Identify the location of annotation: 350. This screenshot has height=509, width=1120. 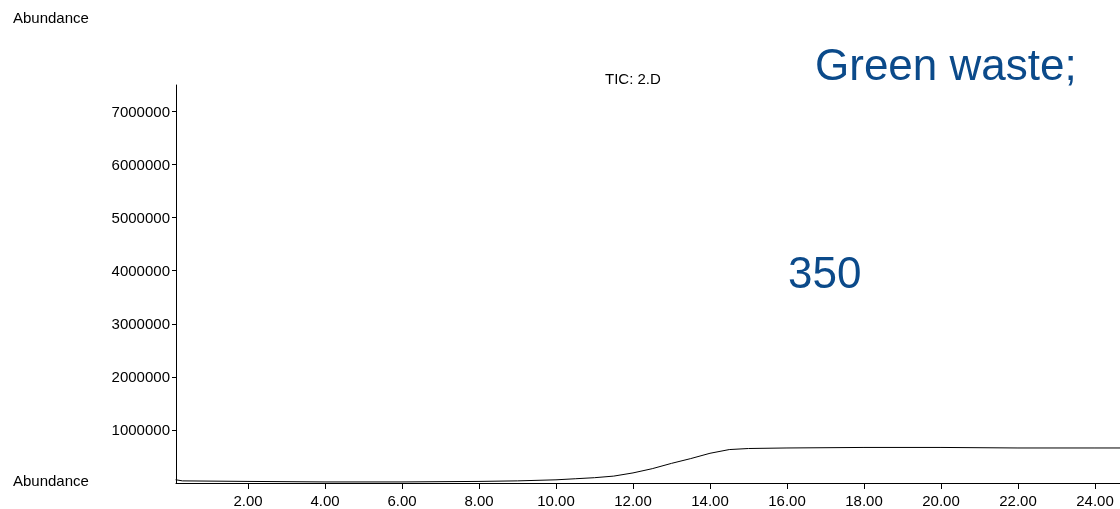
(825, 272).